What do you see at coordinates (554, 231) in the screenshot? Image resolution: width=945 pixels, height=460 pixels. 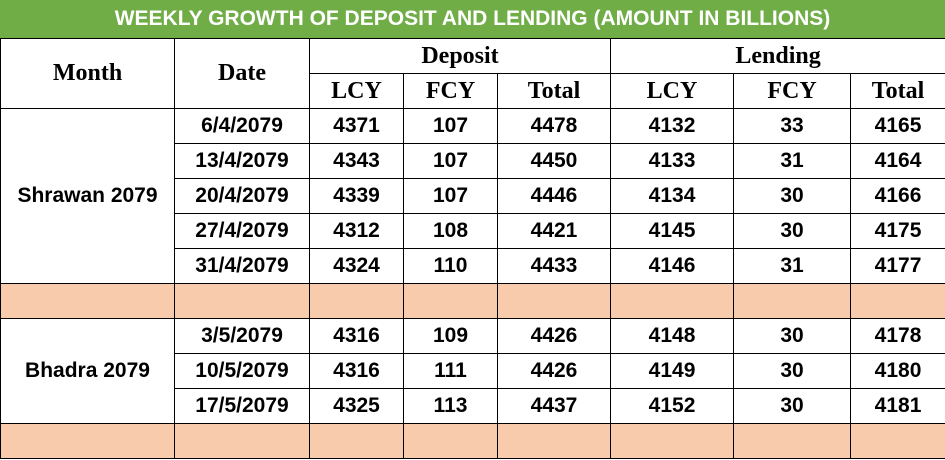 I see `value-cell: 4421` at bounding box center [554, 231].